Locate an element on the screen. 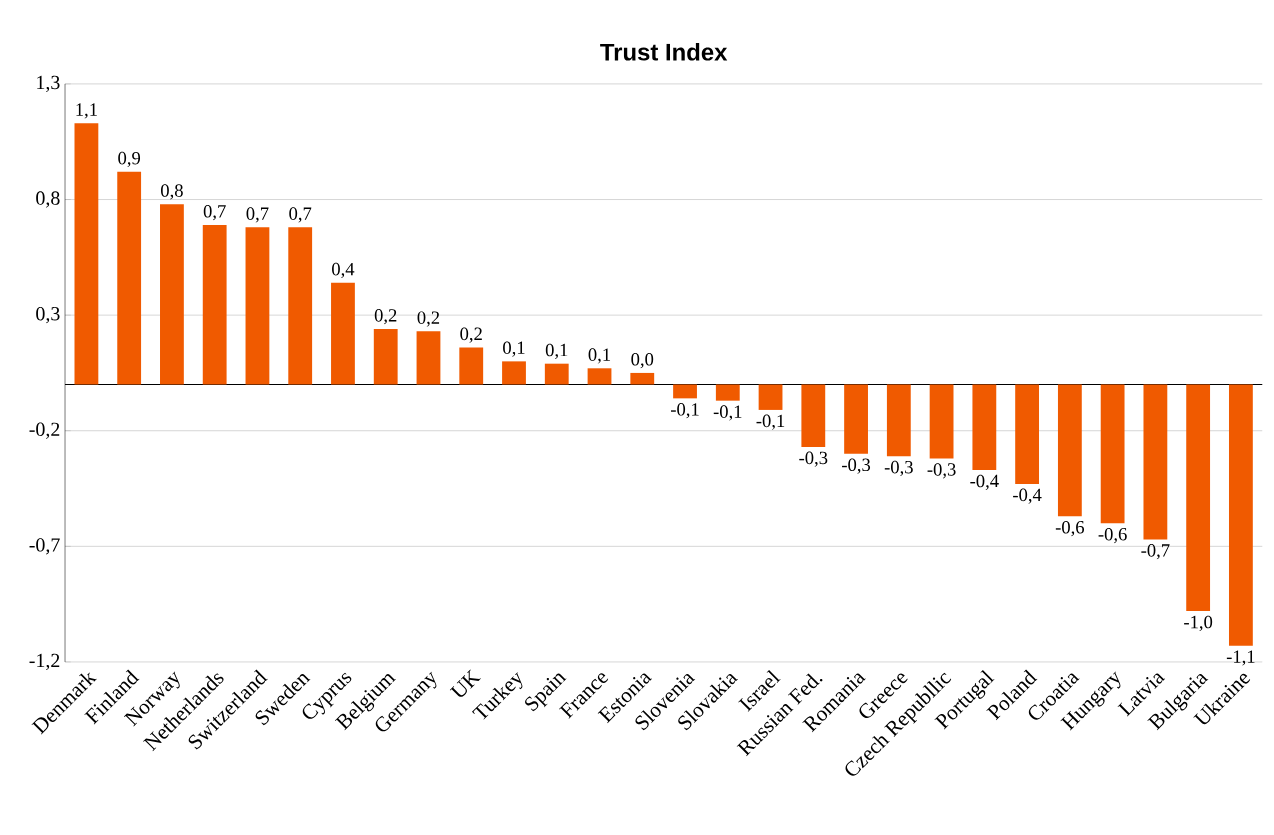 This screenshot has width=1274, height=835. y-tick-label: -0,7 is located at coordinates (44, 546).